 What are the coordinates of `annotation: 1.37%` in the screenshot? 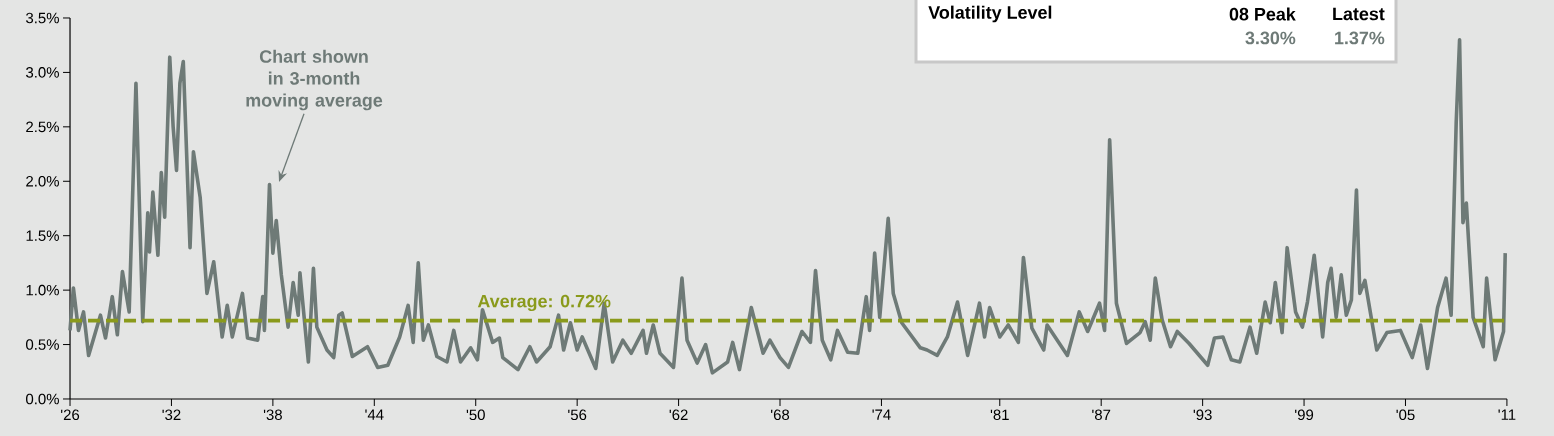 It's located at (1360, 38).